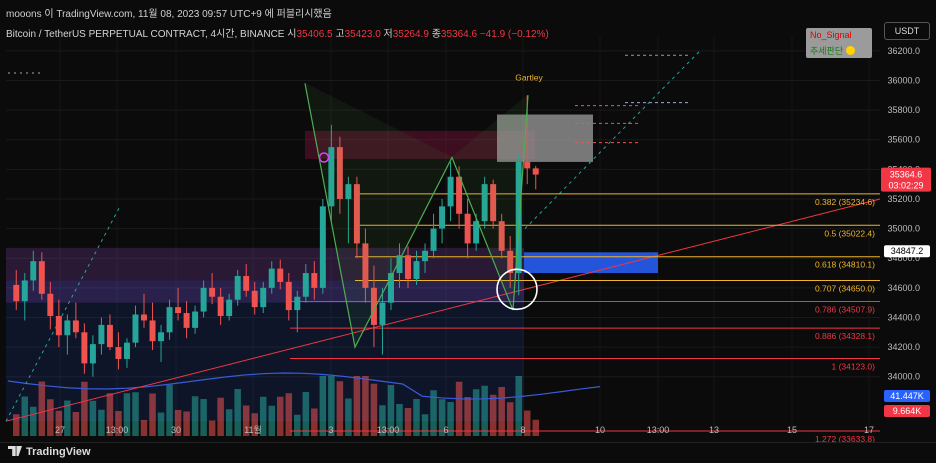 The image size is (936, 463). I want to click on change-value: −41.9 (−0.12%), so click(514, 34).